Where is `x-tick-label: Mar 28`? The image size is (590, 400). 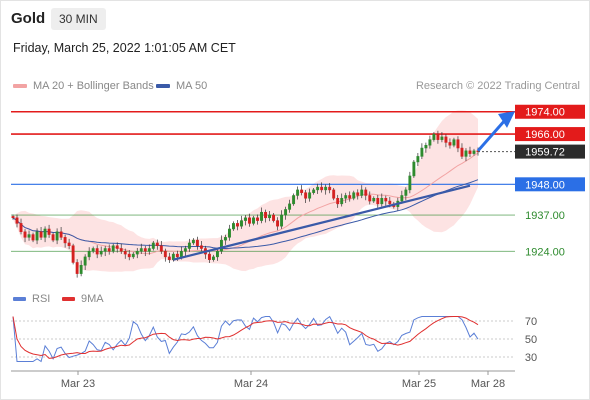
x-tick-label: Mar 28 is located at coordinates (488, 384).